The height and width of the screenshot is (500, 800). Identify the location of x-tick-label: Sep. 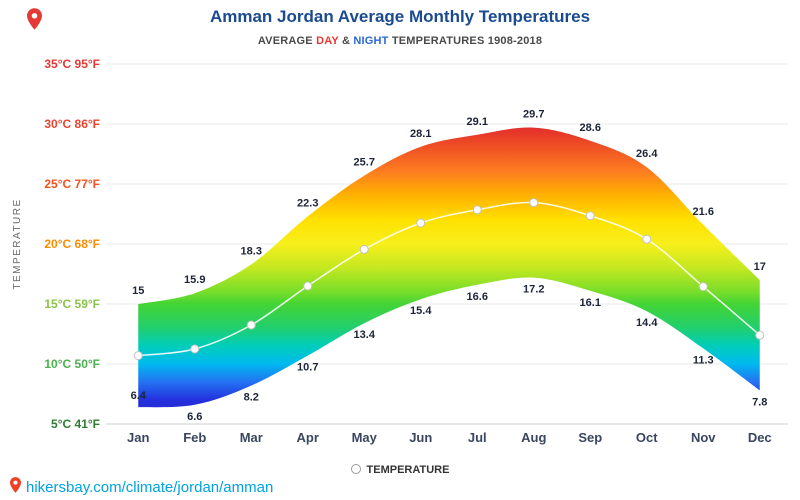
(590, 437).